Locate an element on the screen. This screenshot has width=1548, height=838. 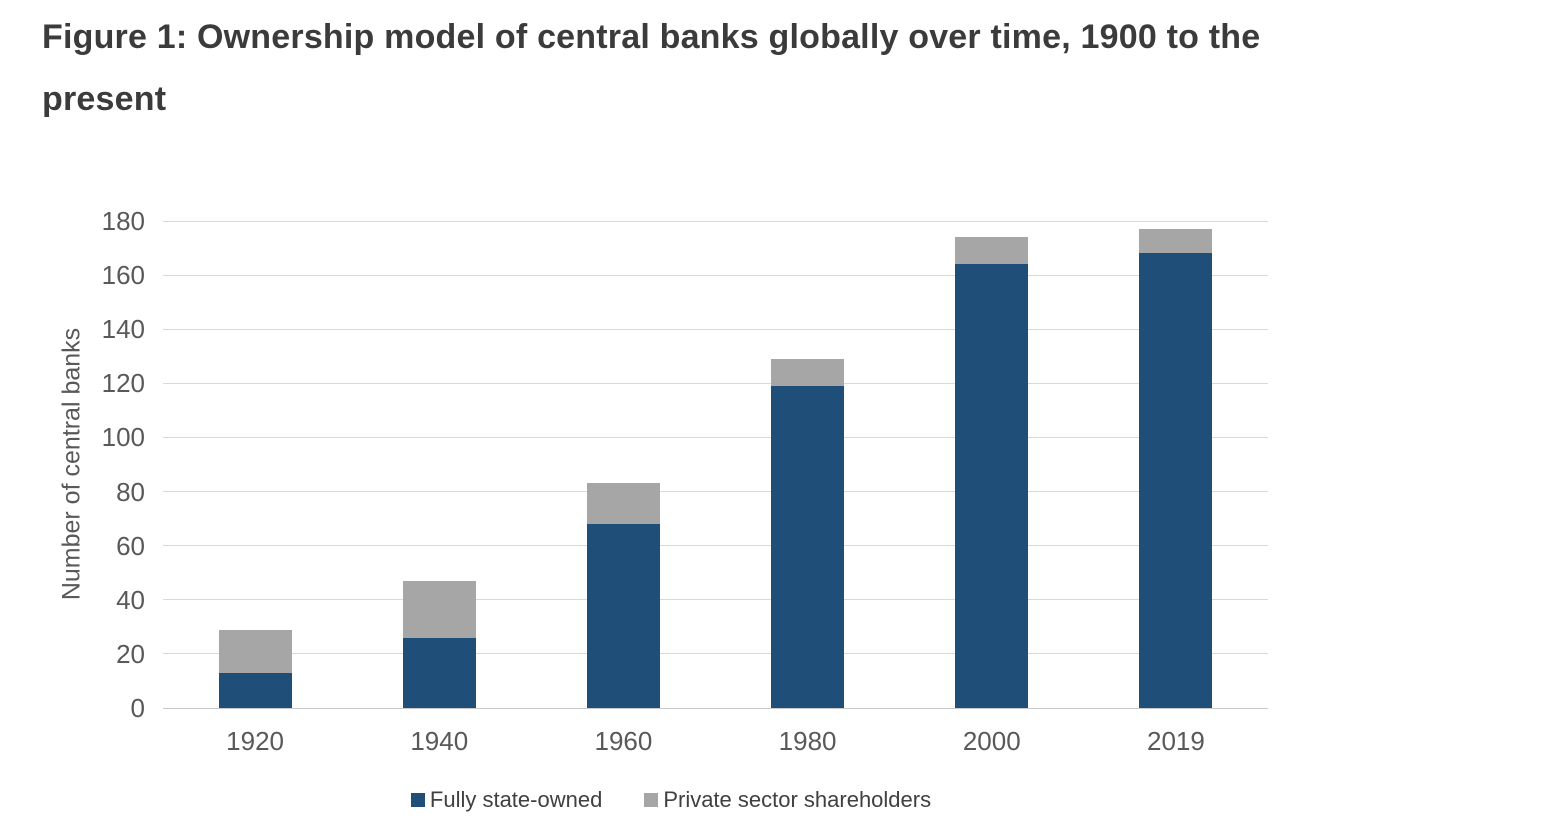
y-tick-label: 20 is located at coordinates (130, 653).